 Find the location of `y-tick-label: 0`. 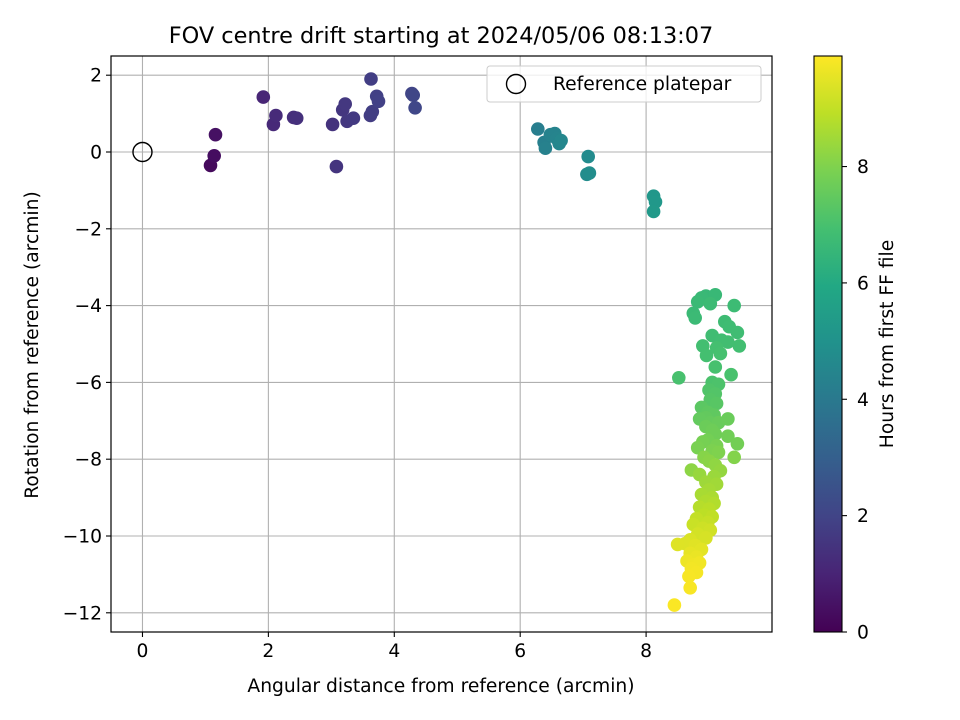

y-tick-label: 0 is located at coordinates (96, 153).